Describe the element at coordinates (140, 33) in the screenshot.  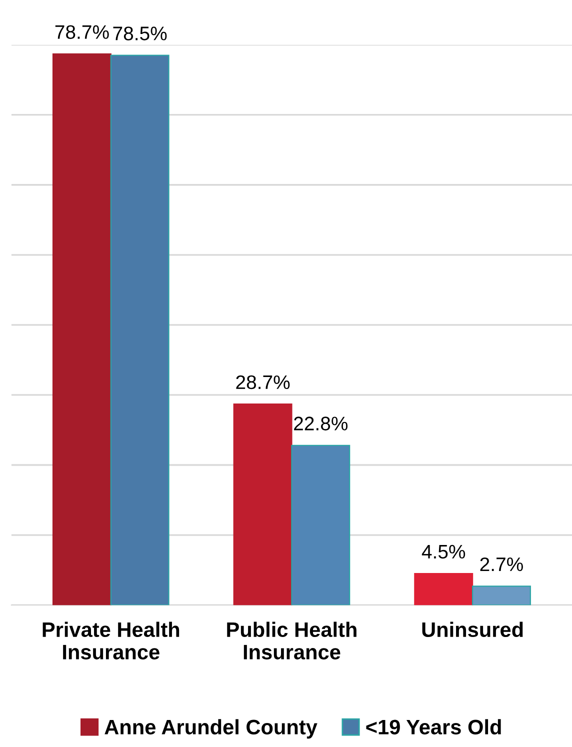
I see `data-label: 78.5%` at that location.